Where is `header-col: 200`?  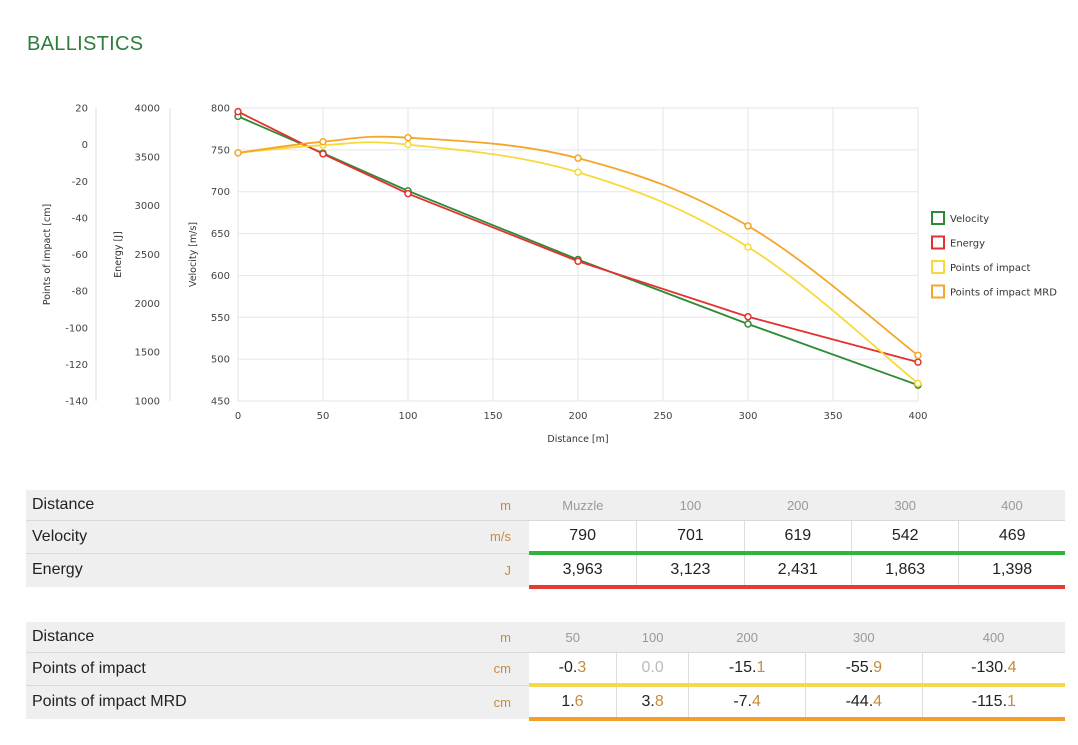
header-col: 200 is located at coordinates (747, 637).